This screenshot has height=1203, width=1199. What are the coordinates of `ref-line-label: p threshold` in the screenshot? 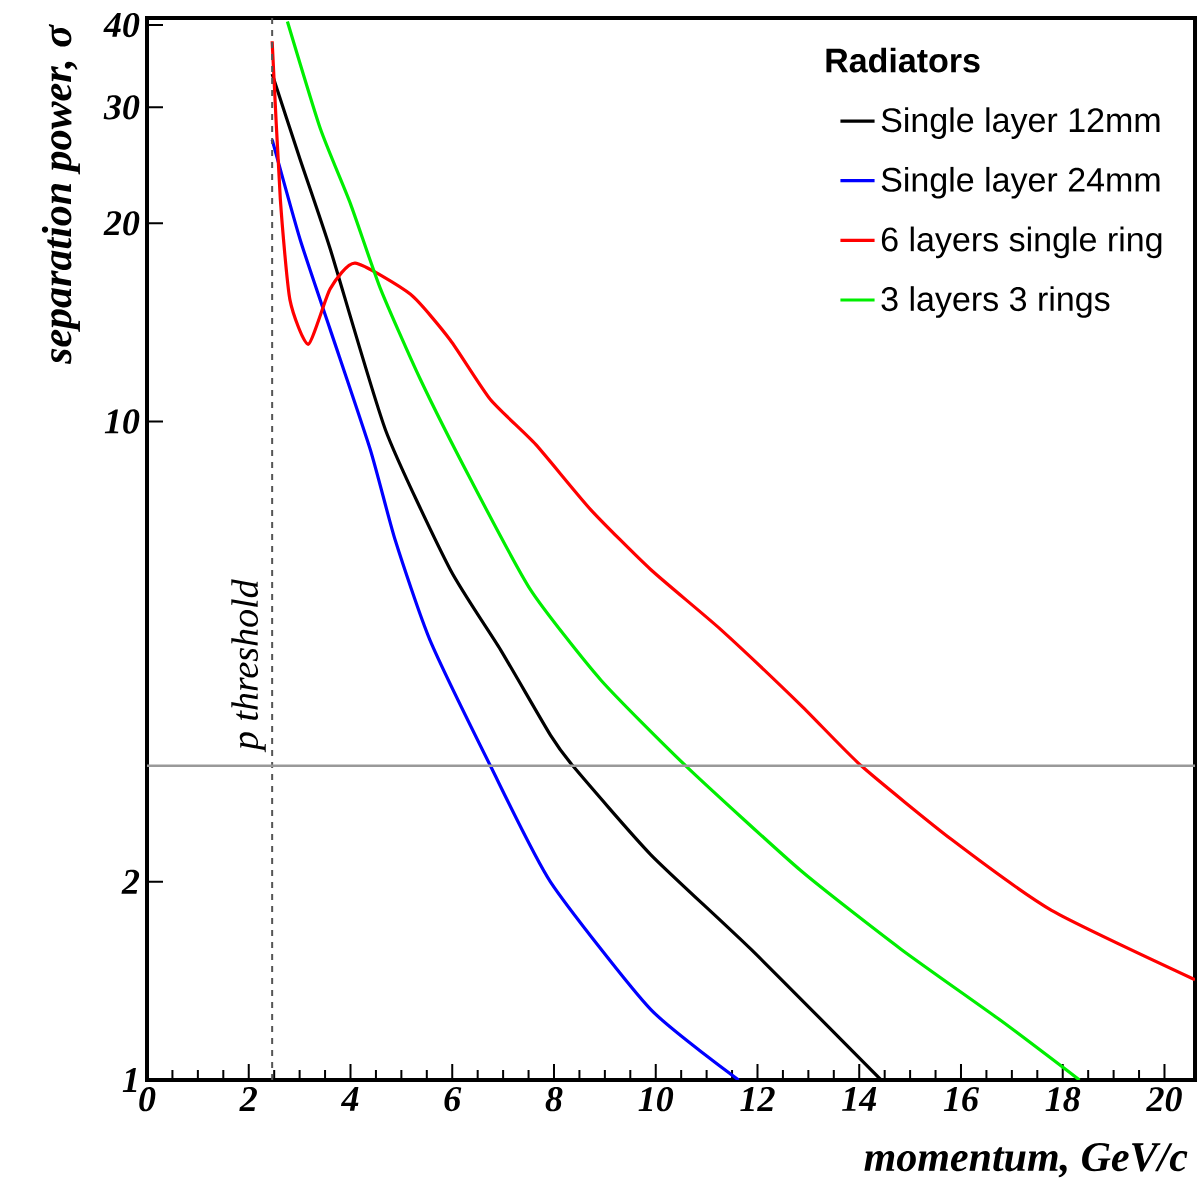 It's located at (248, 666).